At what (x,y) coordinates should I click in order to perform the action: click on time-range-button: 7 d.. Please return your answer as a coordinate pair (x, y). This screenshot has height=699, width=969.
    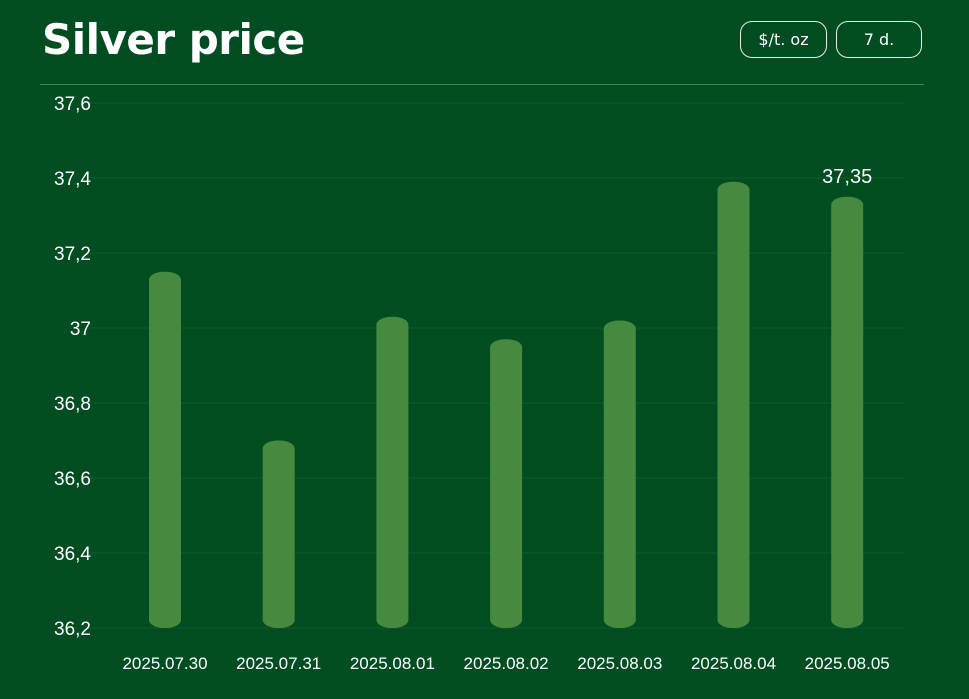
    Looking at the image, I should click on (879, 39).